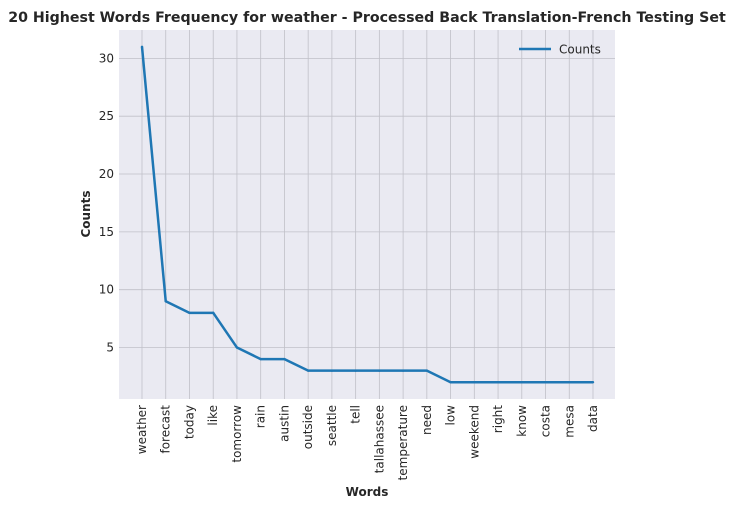 This screenshot has width=734, height=513. Describe the element at coordinates (261, 416) in the screenshot. I see `x-tick-label: rain` at that location.